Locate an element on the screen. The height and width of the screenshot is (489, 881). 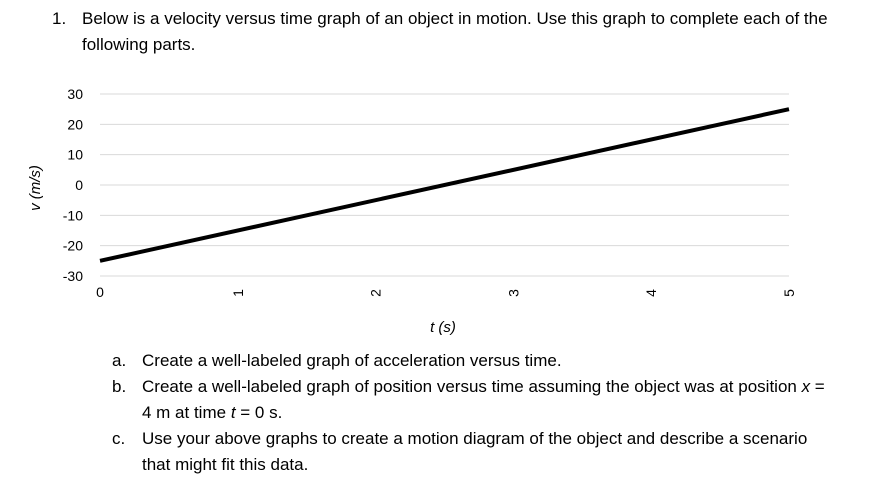
y-tick-label: 20 is located at coordinates (75, 124).